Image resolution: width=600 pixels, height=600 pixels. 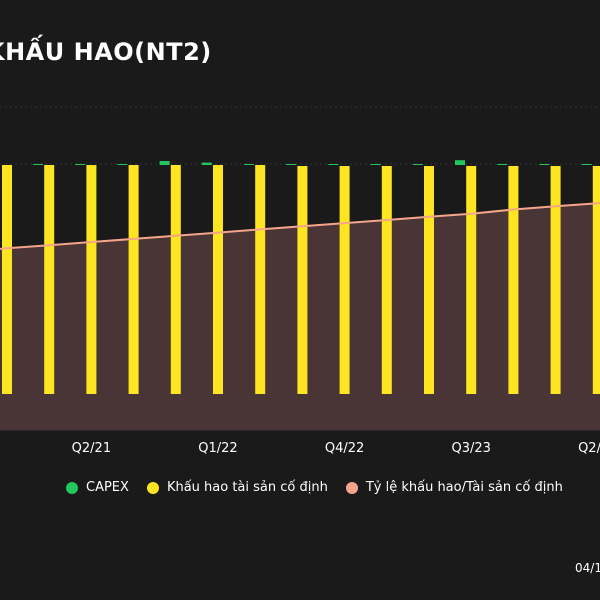 I want to click on legend-label-depreciation: Khấu hao tài sản cố định, so click(x=247, y=487).